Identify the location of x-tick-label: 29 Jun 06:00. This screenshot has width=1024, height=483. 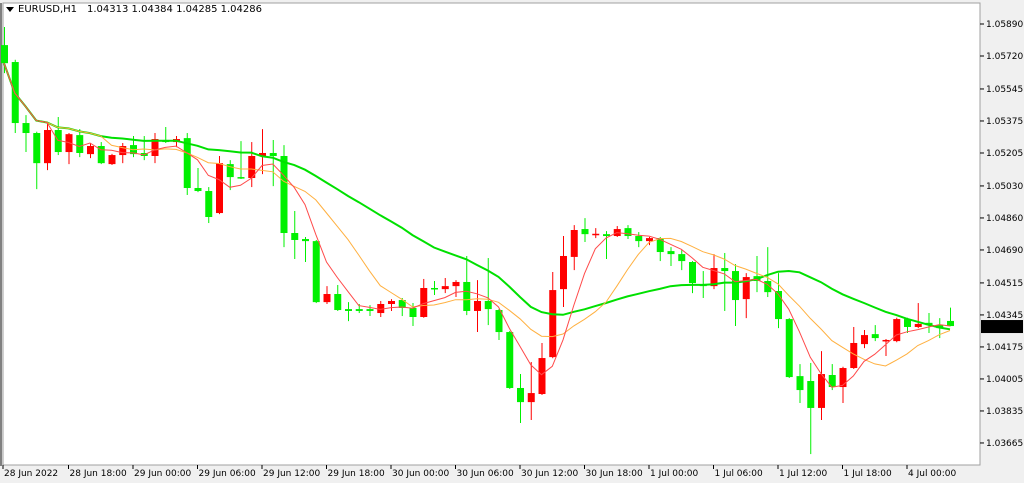
(227, 474).